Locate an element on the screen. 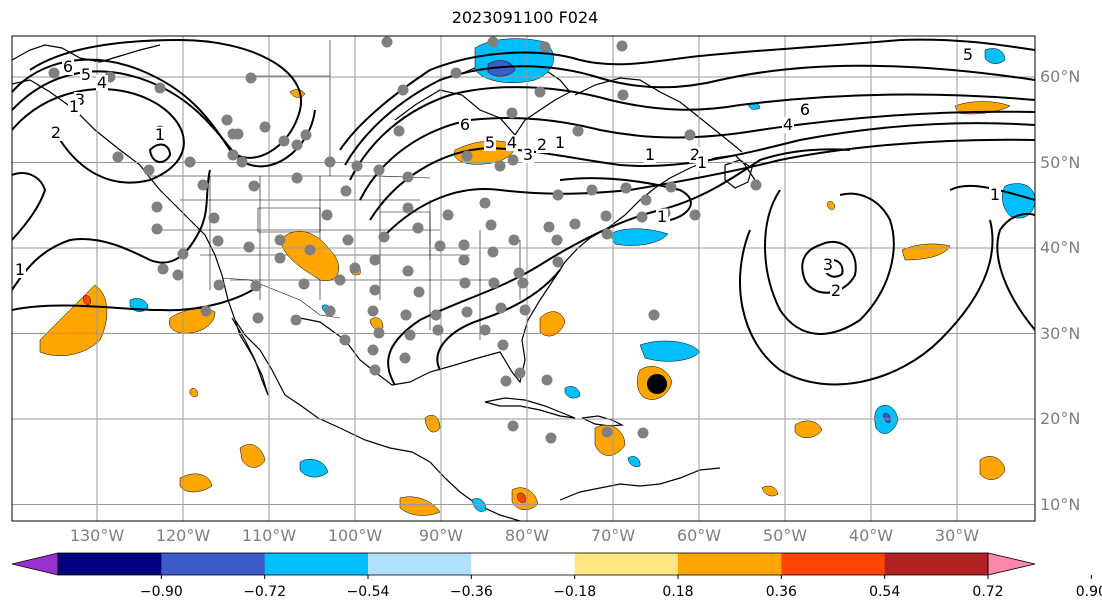 This screenshot has width=1102, height=613. colorbar-min-extend is located at coordinates (35, 564).